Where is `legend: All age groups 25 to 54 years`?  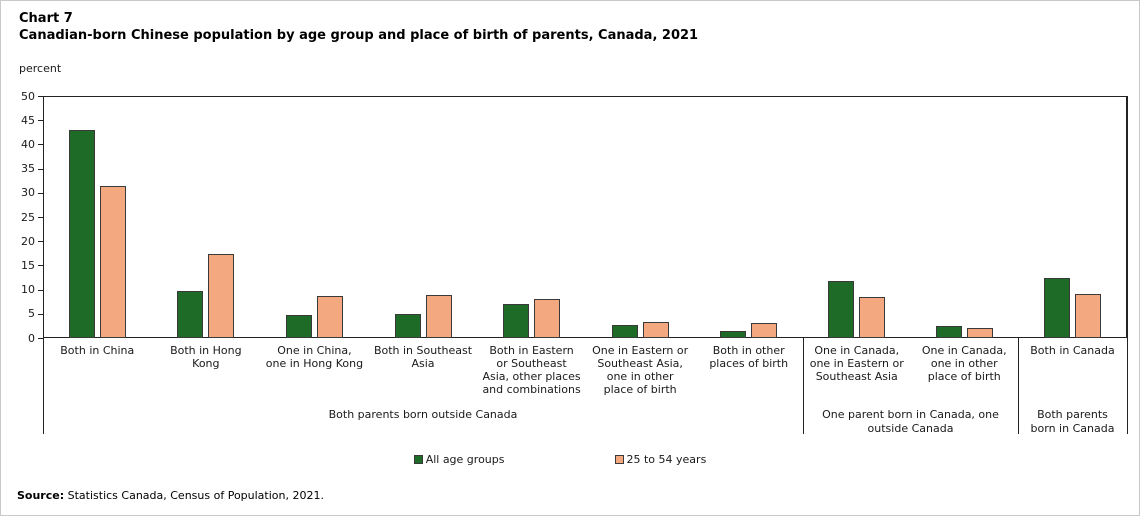 legend: All age groups 25 to 54 years is located at coordinates (565, 459).